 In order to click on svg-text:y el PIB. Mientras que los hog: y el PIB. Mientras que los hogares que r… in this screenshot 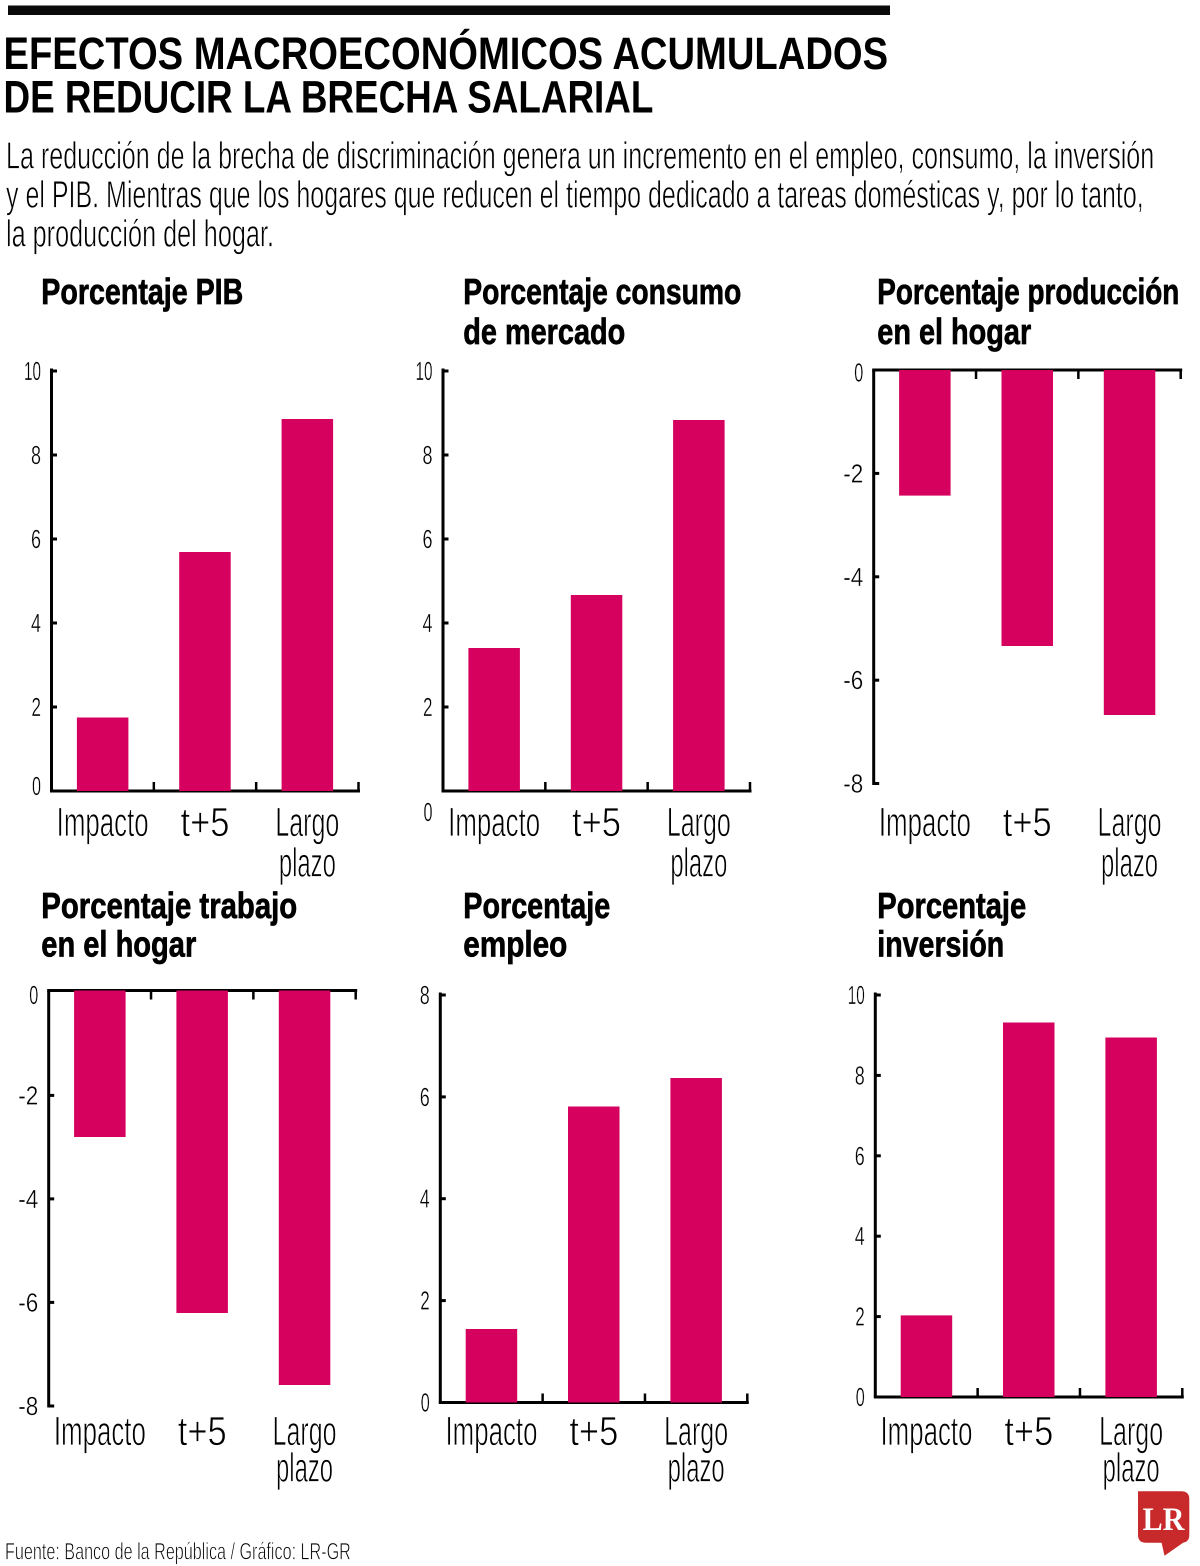, I will do `click(575, 194)`.